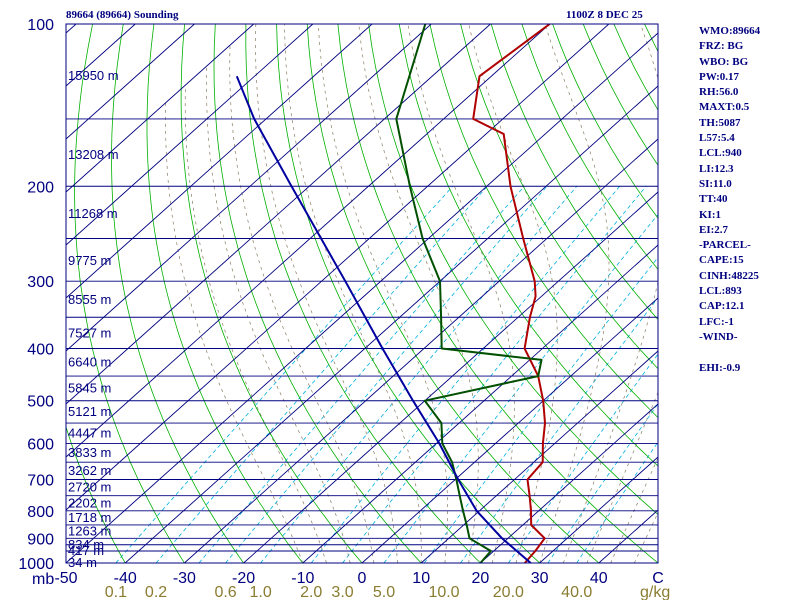 Image resolution: width=800 pixels, height=600 pixels. Describe the element at coordinates (716, 321) in the screenshot. I see `index-line: LFC:-1` at that location.